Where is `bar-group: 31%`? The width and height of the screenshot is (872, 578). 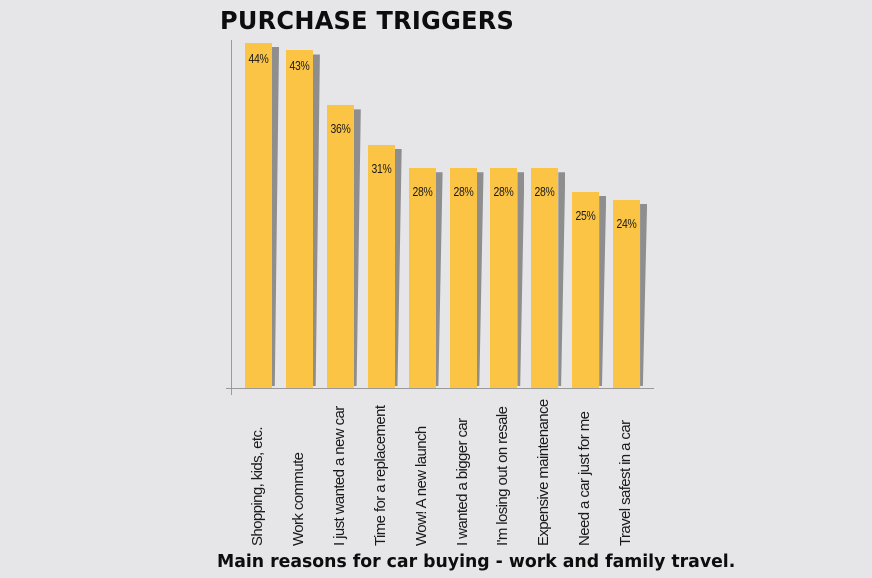 bar-group: 31% is located at coordinates (387, 266).